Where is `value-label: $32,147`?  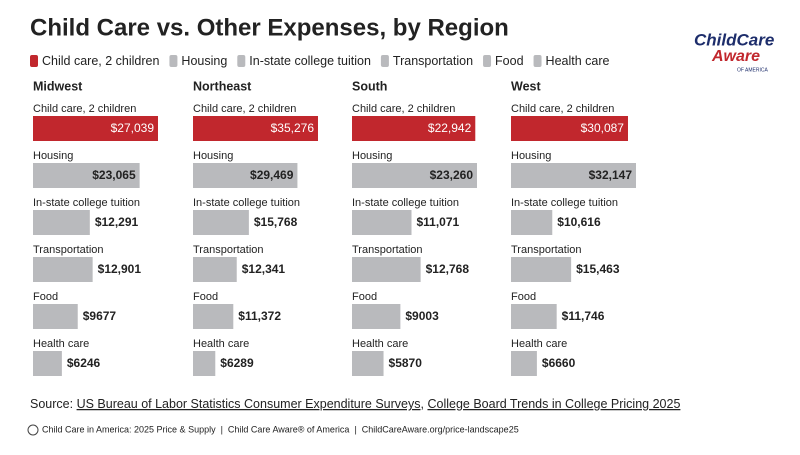 value-label: $32,147 is located at coordinates (611, 175).